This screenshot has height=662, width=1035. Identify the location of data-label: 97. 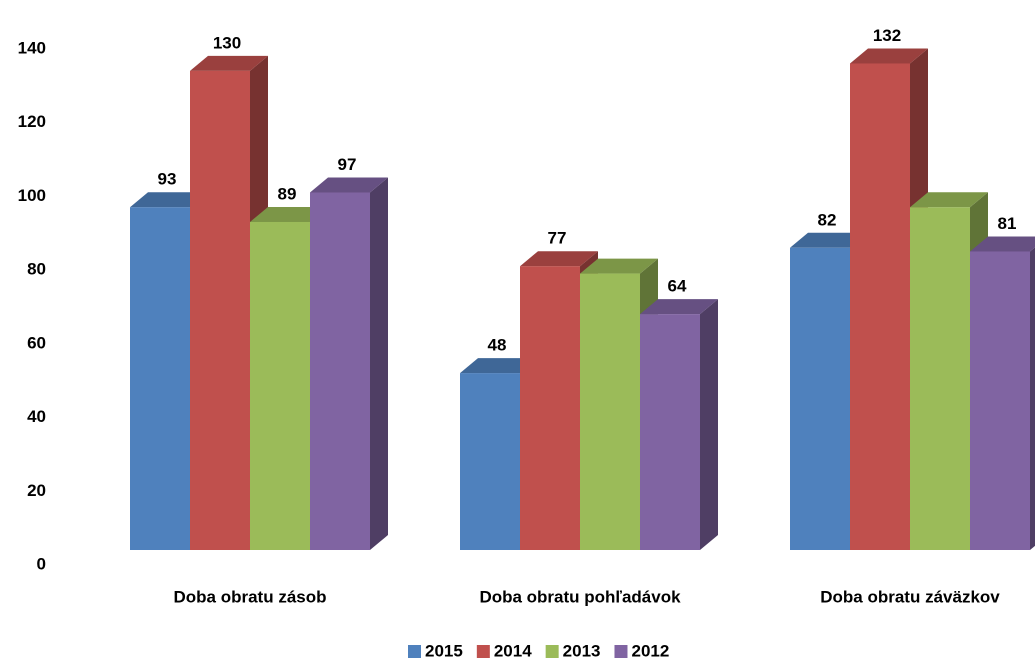
(347, 164).